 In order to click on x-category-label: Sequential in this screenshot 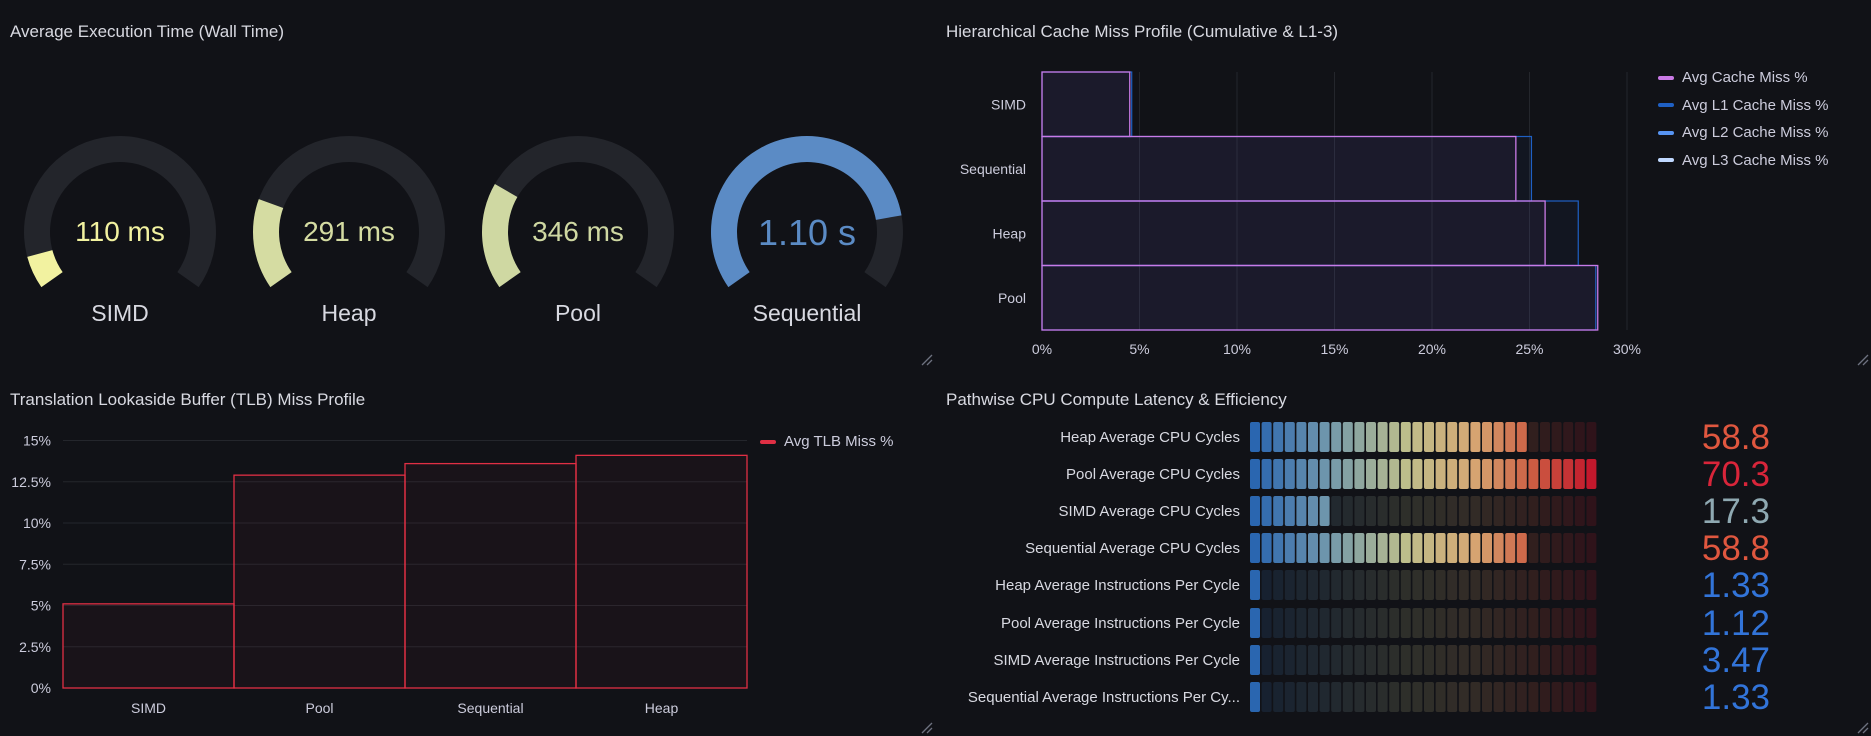, I will do `click(490, 708)`.